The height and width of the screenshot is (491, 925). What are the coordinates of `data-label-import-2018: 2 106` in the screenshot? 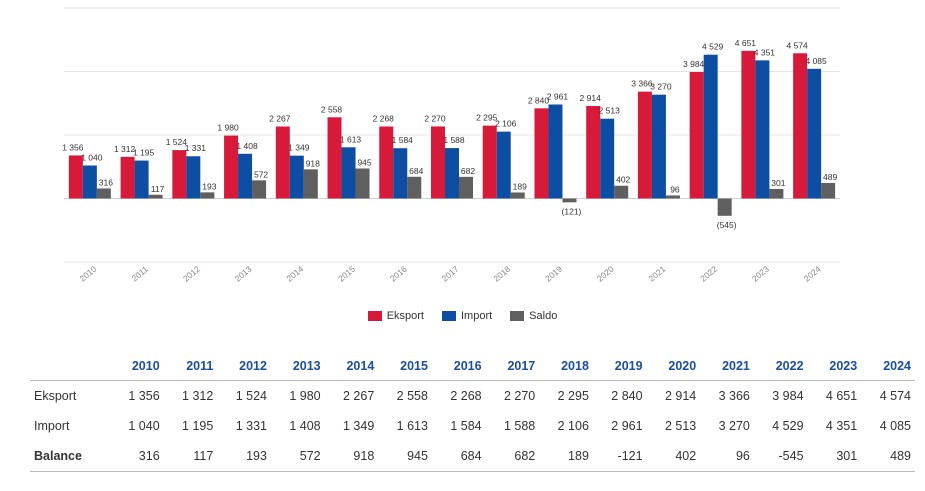 It's located at (506, 124).